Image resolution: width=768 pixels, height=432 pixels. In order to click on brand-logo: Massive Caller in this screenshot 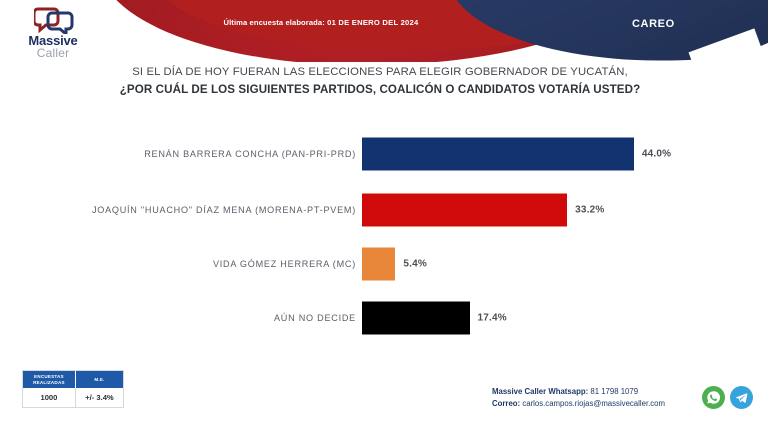, I will do `click(53, 32)`.